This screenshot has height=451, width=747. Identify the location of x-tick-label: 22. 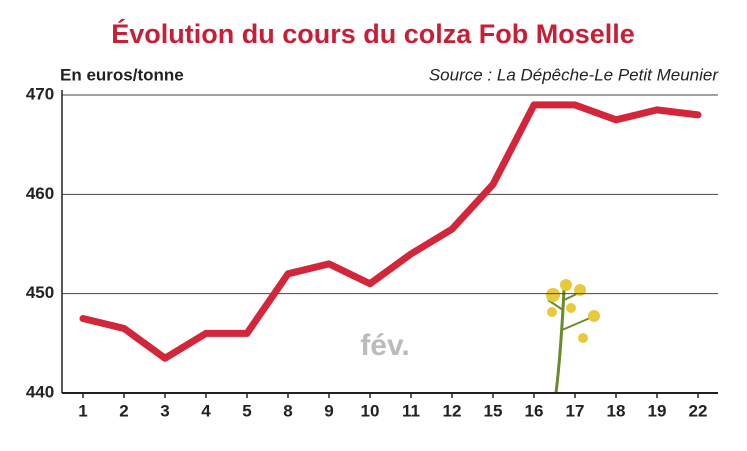
(698, 410).